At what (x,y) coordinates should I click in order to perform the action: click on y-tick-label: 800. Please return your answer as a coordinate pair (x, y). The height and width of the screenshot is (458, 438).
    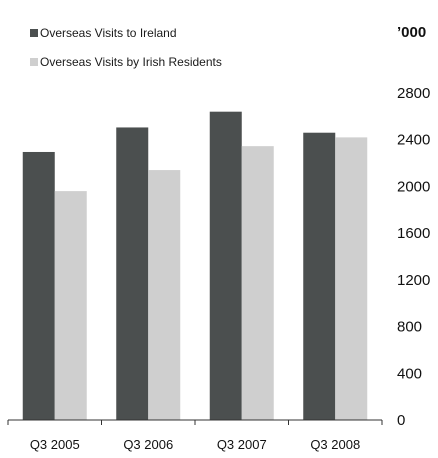
    Looking at the image, I should click on (409, 327).